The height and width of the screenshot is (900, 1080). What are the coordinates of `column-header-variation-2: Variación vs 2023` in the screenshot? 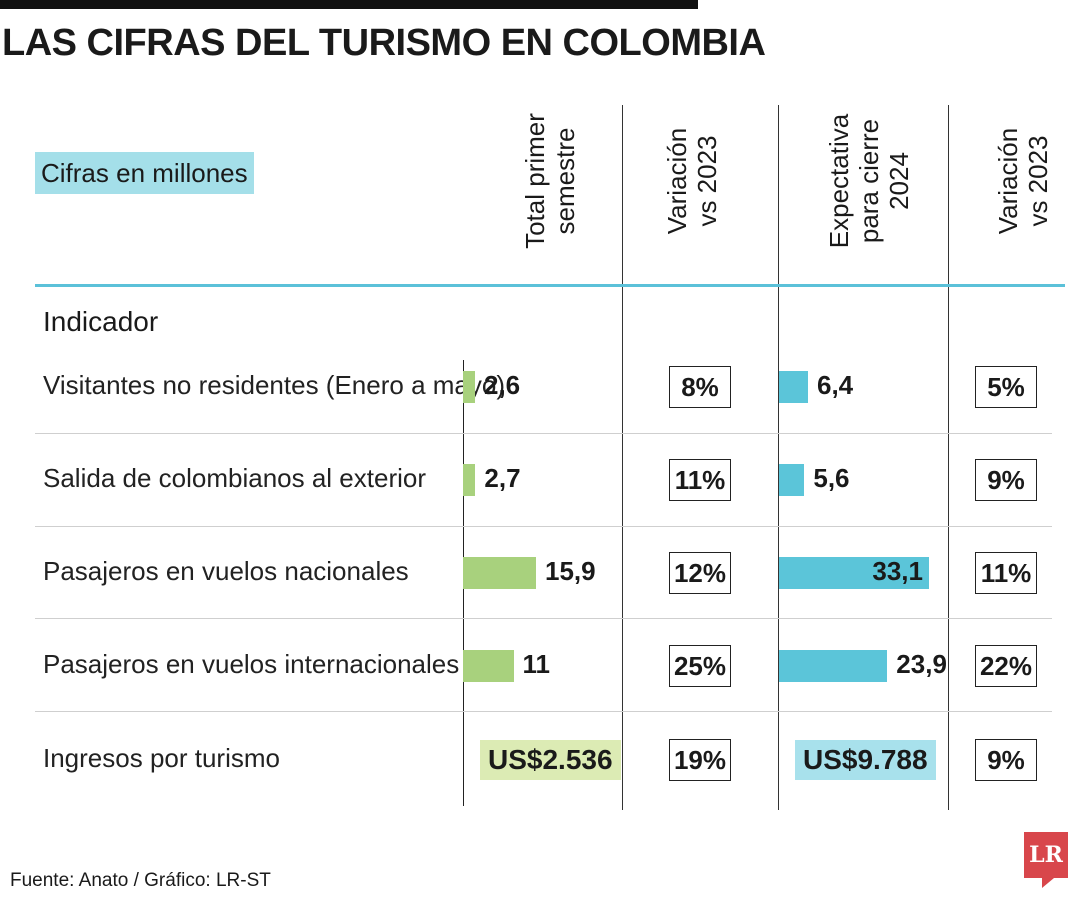 It's located at (1023, 181).